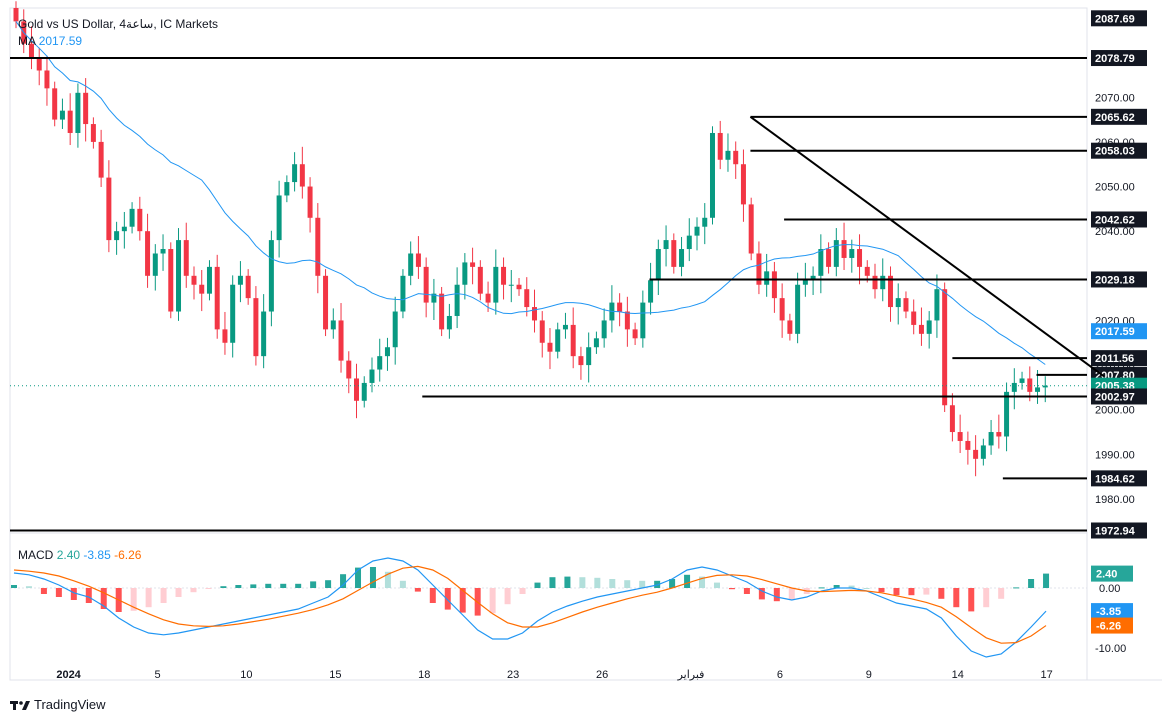 The height and width of the screenshot is (728, 1162). I want to click on price-tick-label: 2040.00, so click(1115, 232).